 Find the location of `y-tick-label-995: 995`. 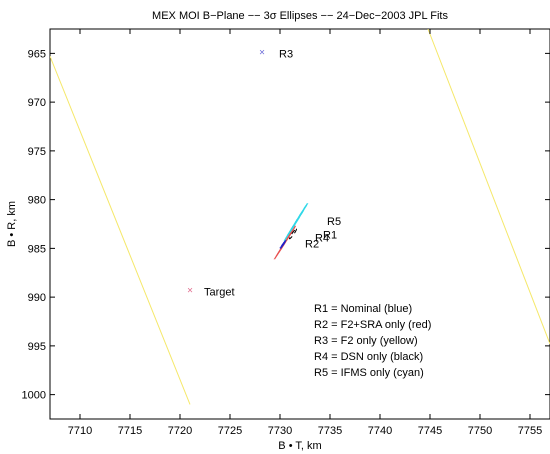

y-tick-label-995: 995 is located at coordinates (37, 347).